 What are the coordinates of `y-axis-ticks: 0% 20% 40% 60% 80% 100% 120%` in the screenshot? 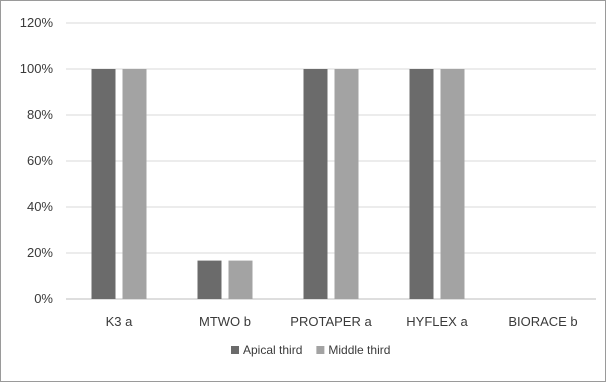 It's located at (37, 160).